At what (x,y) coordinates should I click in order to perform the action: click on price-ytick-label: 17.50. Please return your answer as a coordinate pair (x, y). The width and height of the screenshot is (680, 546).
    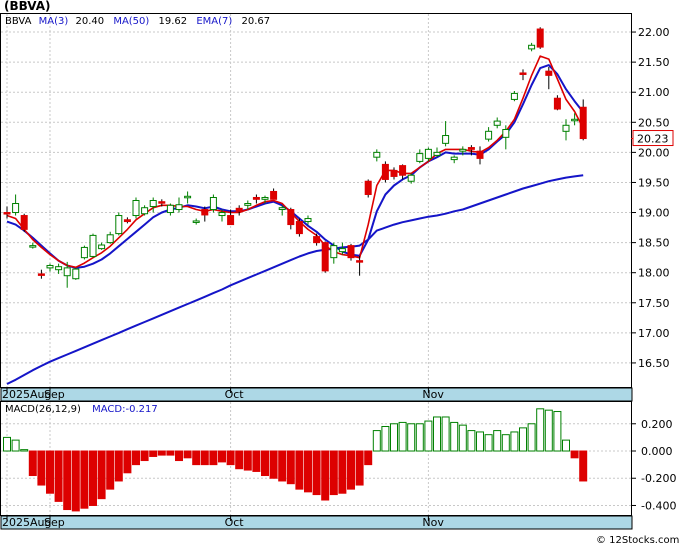
    Looking at the image, I should click on (654, 303).